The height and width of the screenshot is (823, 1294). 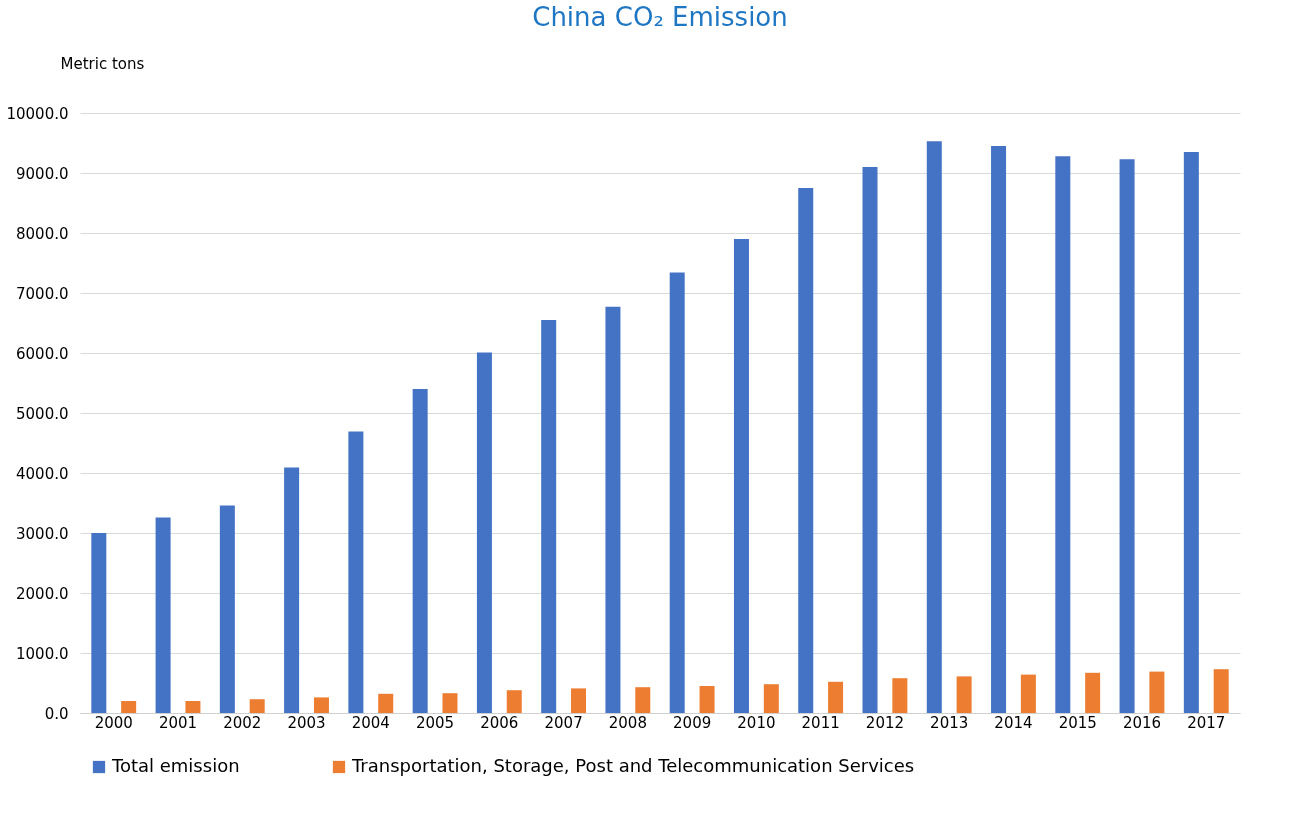 I want to click on y-tick-label: 2000.0, so click(x=42, y=593).